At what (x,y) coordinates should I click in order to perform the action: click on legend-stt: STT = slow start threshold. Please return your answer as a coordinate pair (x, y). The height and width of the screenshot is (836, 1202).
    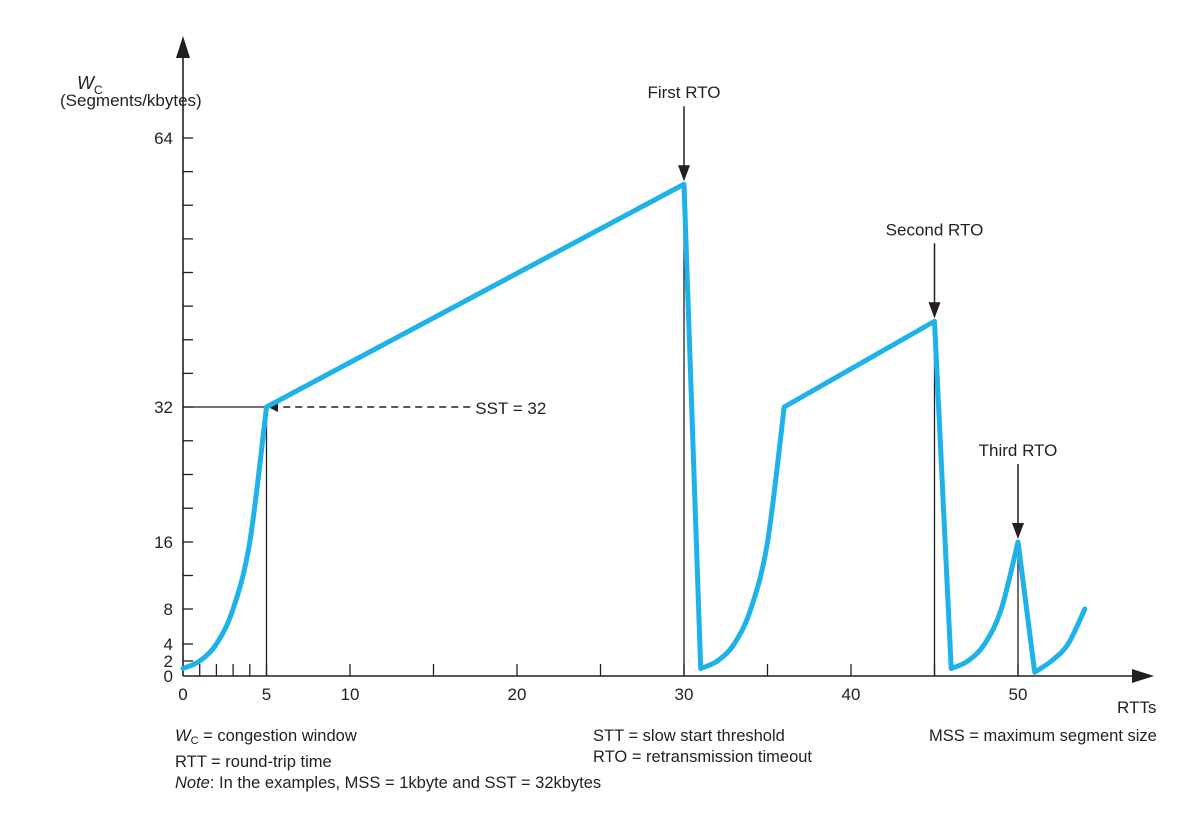
    Looking at the image, I should click on (689, 736).